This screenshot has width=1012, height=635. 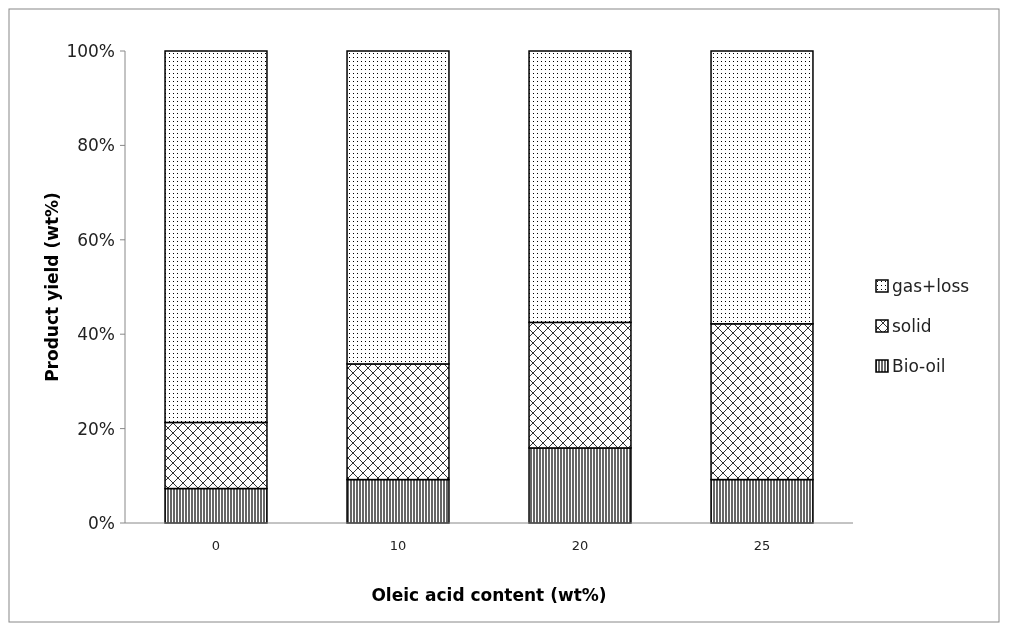 I want to click on y-tick-label: 80%, so click(x=96, y=145).